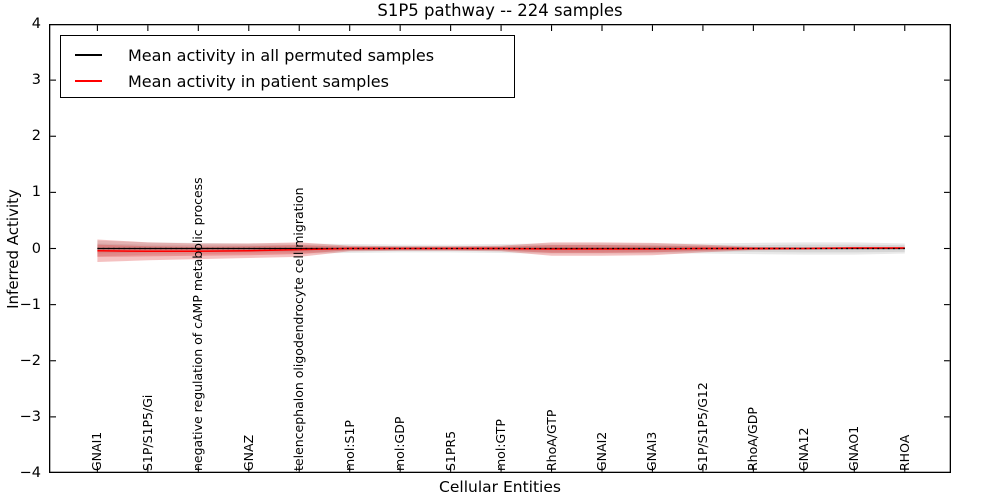 The image size is (1000, 500). I want to click on y-tick-label: −2, so click(30, 360).